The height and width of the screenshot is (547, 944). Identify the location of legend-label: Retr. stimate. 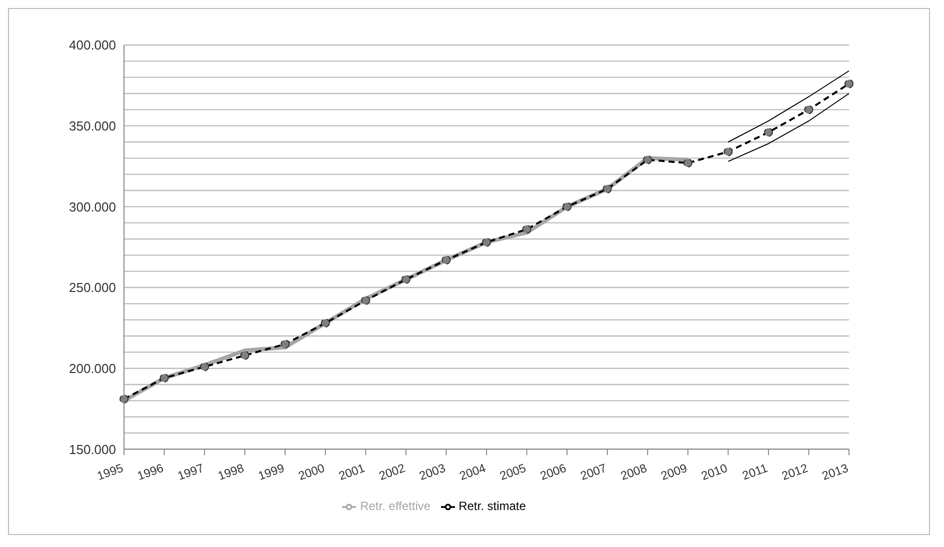
(492, 506).